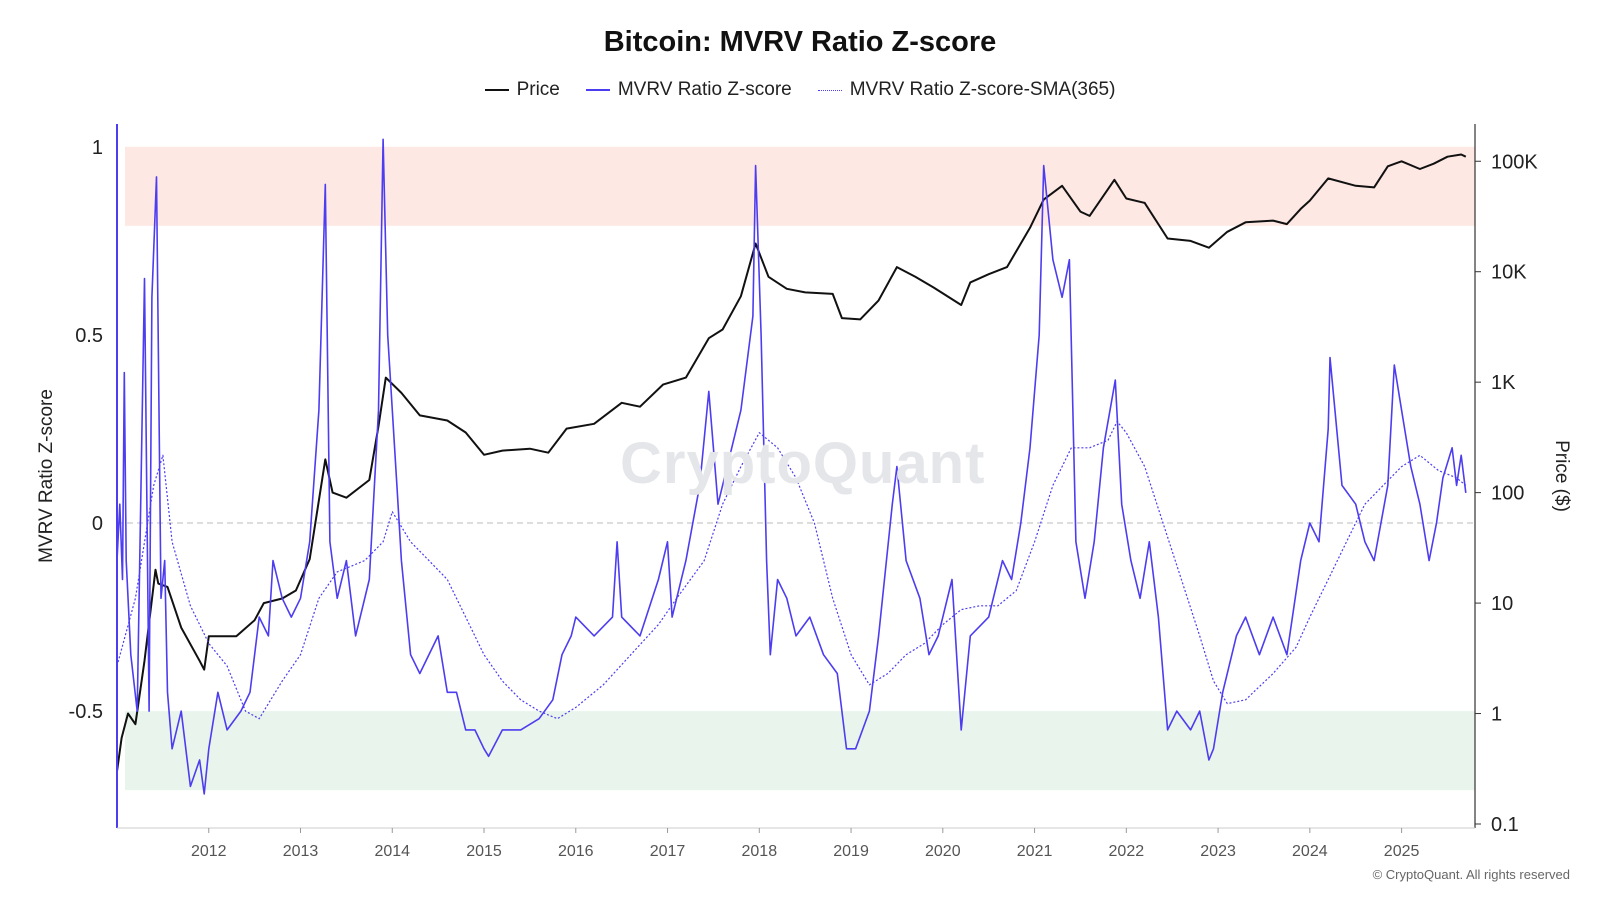  Describe the element at coordinates (576, 851) in the screenshot. I see `x-tick-label-4: 2016` at that location.